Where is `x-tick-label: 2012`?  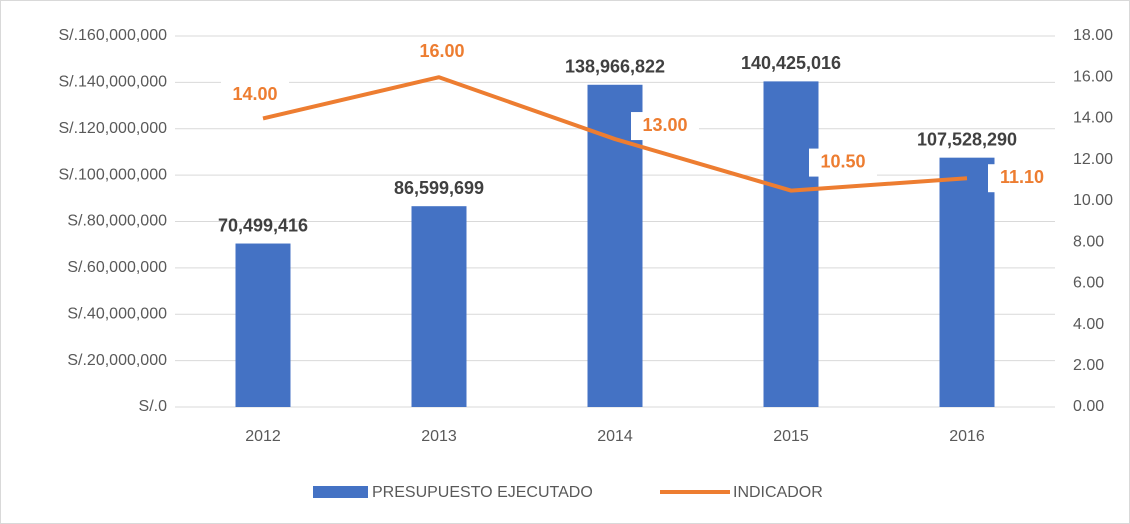 x-tick-label: 2012 is located at coordinates (263, 436).